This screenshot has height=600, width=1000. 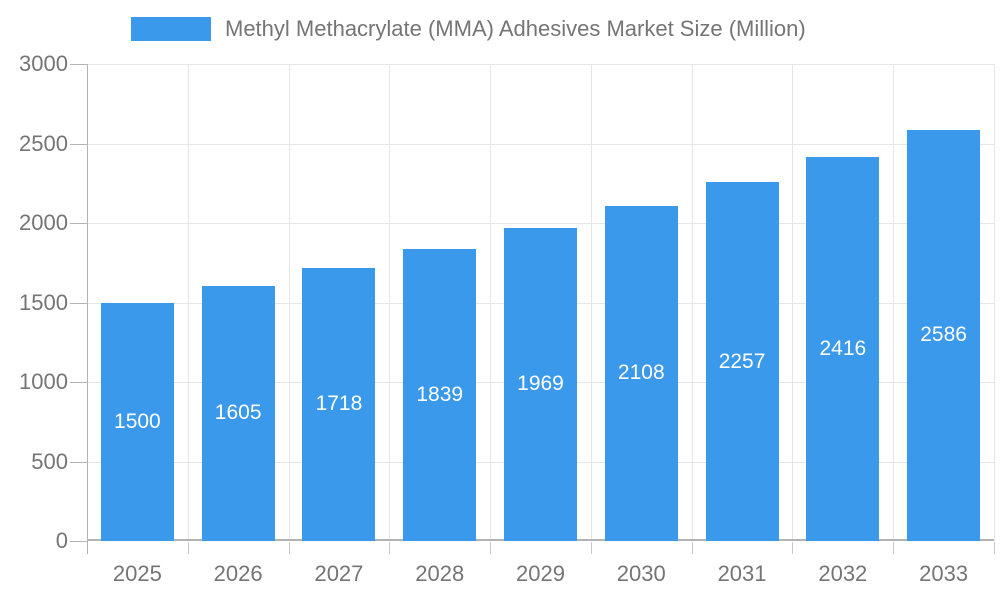 I want to click on bar-value-label-2031: 2257, so click(x=742, y=361).